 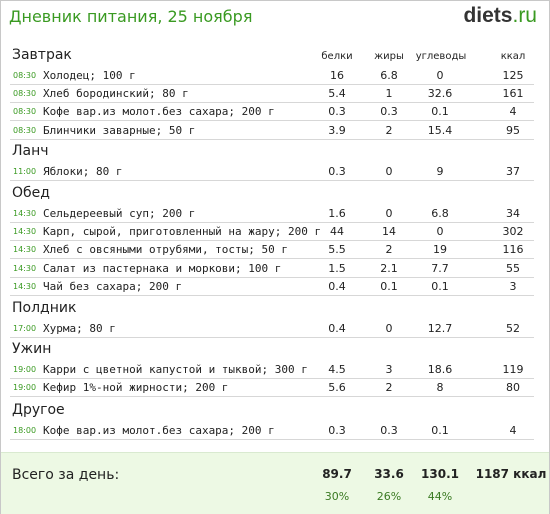 What do you see at coordinates (30, 151) in the screenshot?
I see `meal-title: Ланч` at bounding box center [30, 151].